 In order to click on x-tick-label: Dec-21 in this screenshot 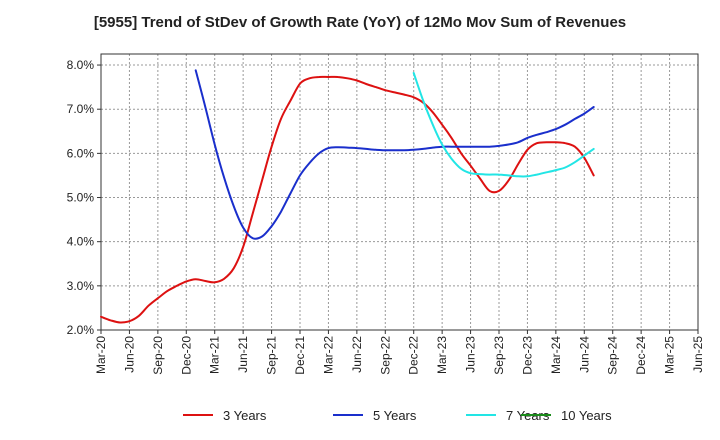, I will do `click(300, 355)`.